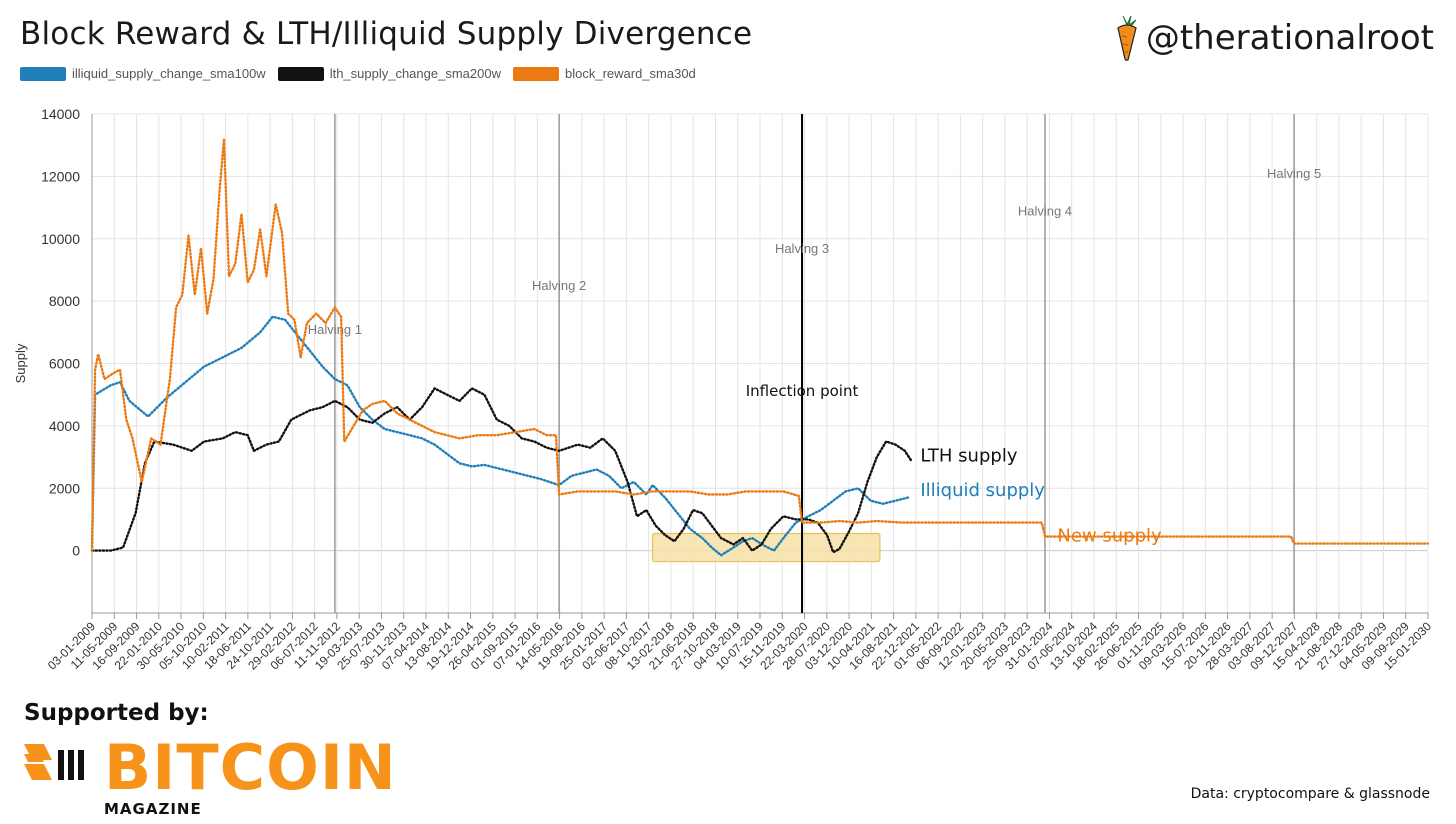 The image size is (1456, 824). I want to click on legend-item-block-reward: block_reward_sma30d, so click(604, 73).